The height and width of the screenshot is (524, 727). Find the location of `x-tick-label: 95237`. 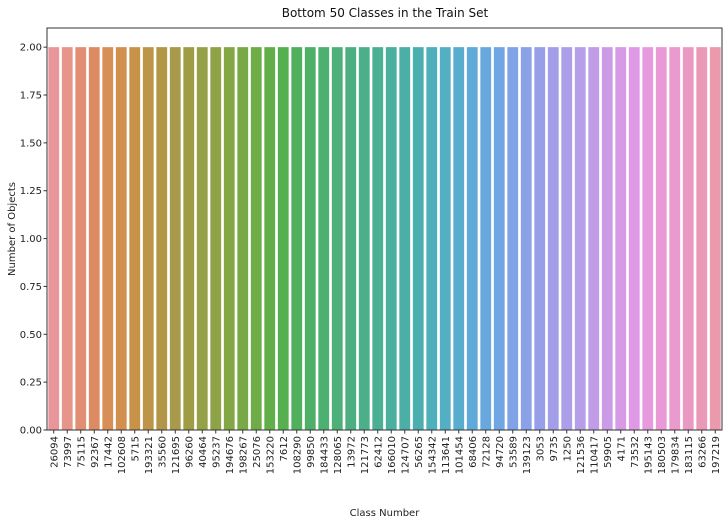

x-tick-label: 95237 is located at coordinates (216, 452).